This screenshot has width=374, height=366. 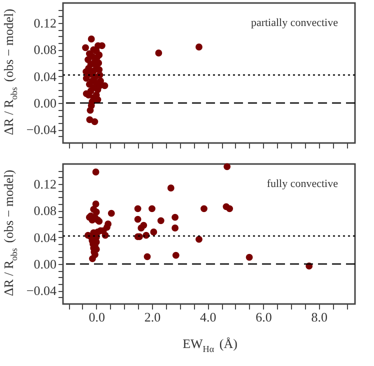 I want to click on annotation: partially convective, so click(x=294, y=23).